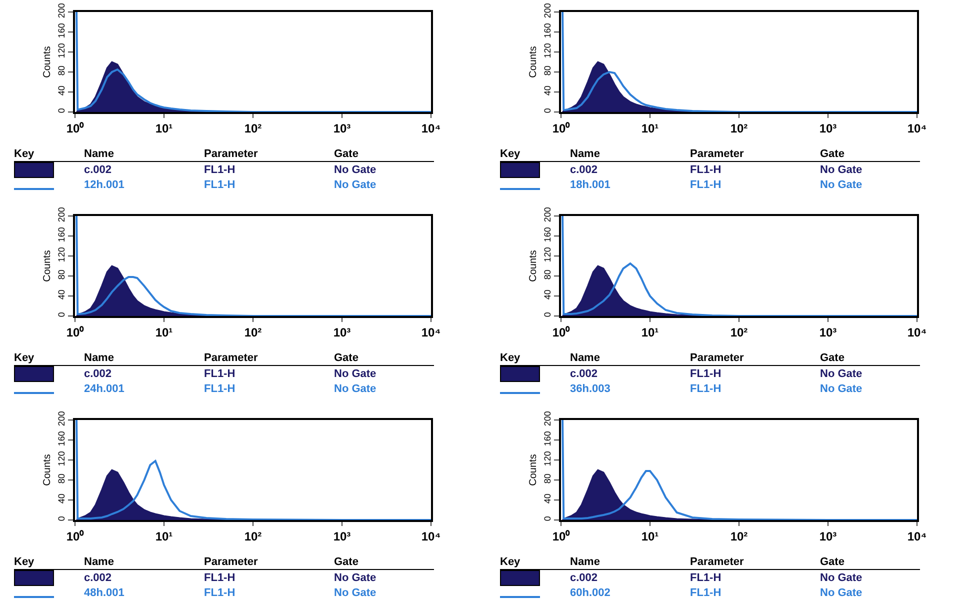  What do you see at coordinates (591, 388) in the screenshot?
I see `text: 36h.003` at bounding box center [591, 388].